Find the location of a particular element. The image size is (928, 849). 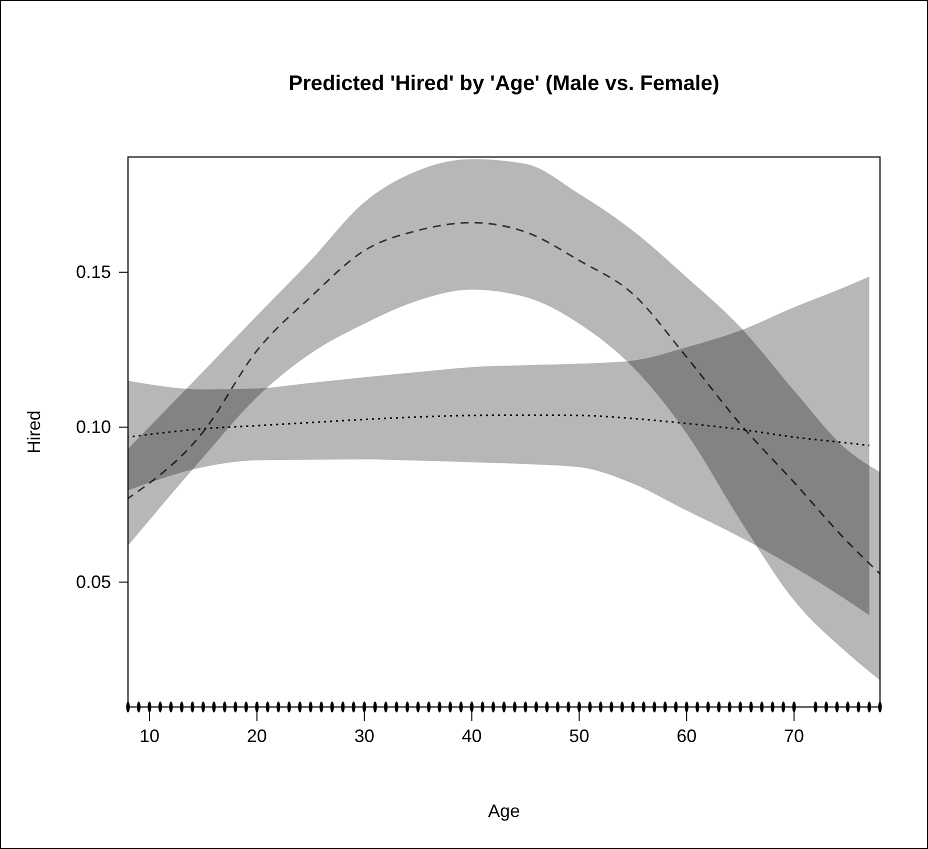

x-tick-label: 20 is located at coordinates (256, 736).